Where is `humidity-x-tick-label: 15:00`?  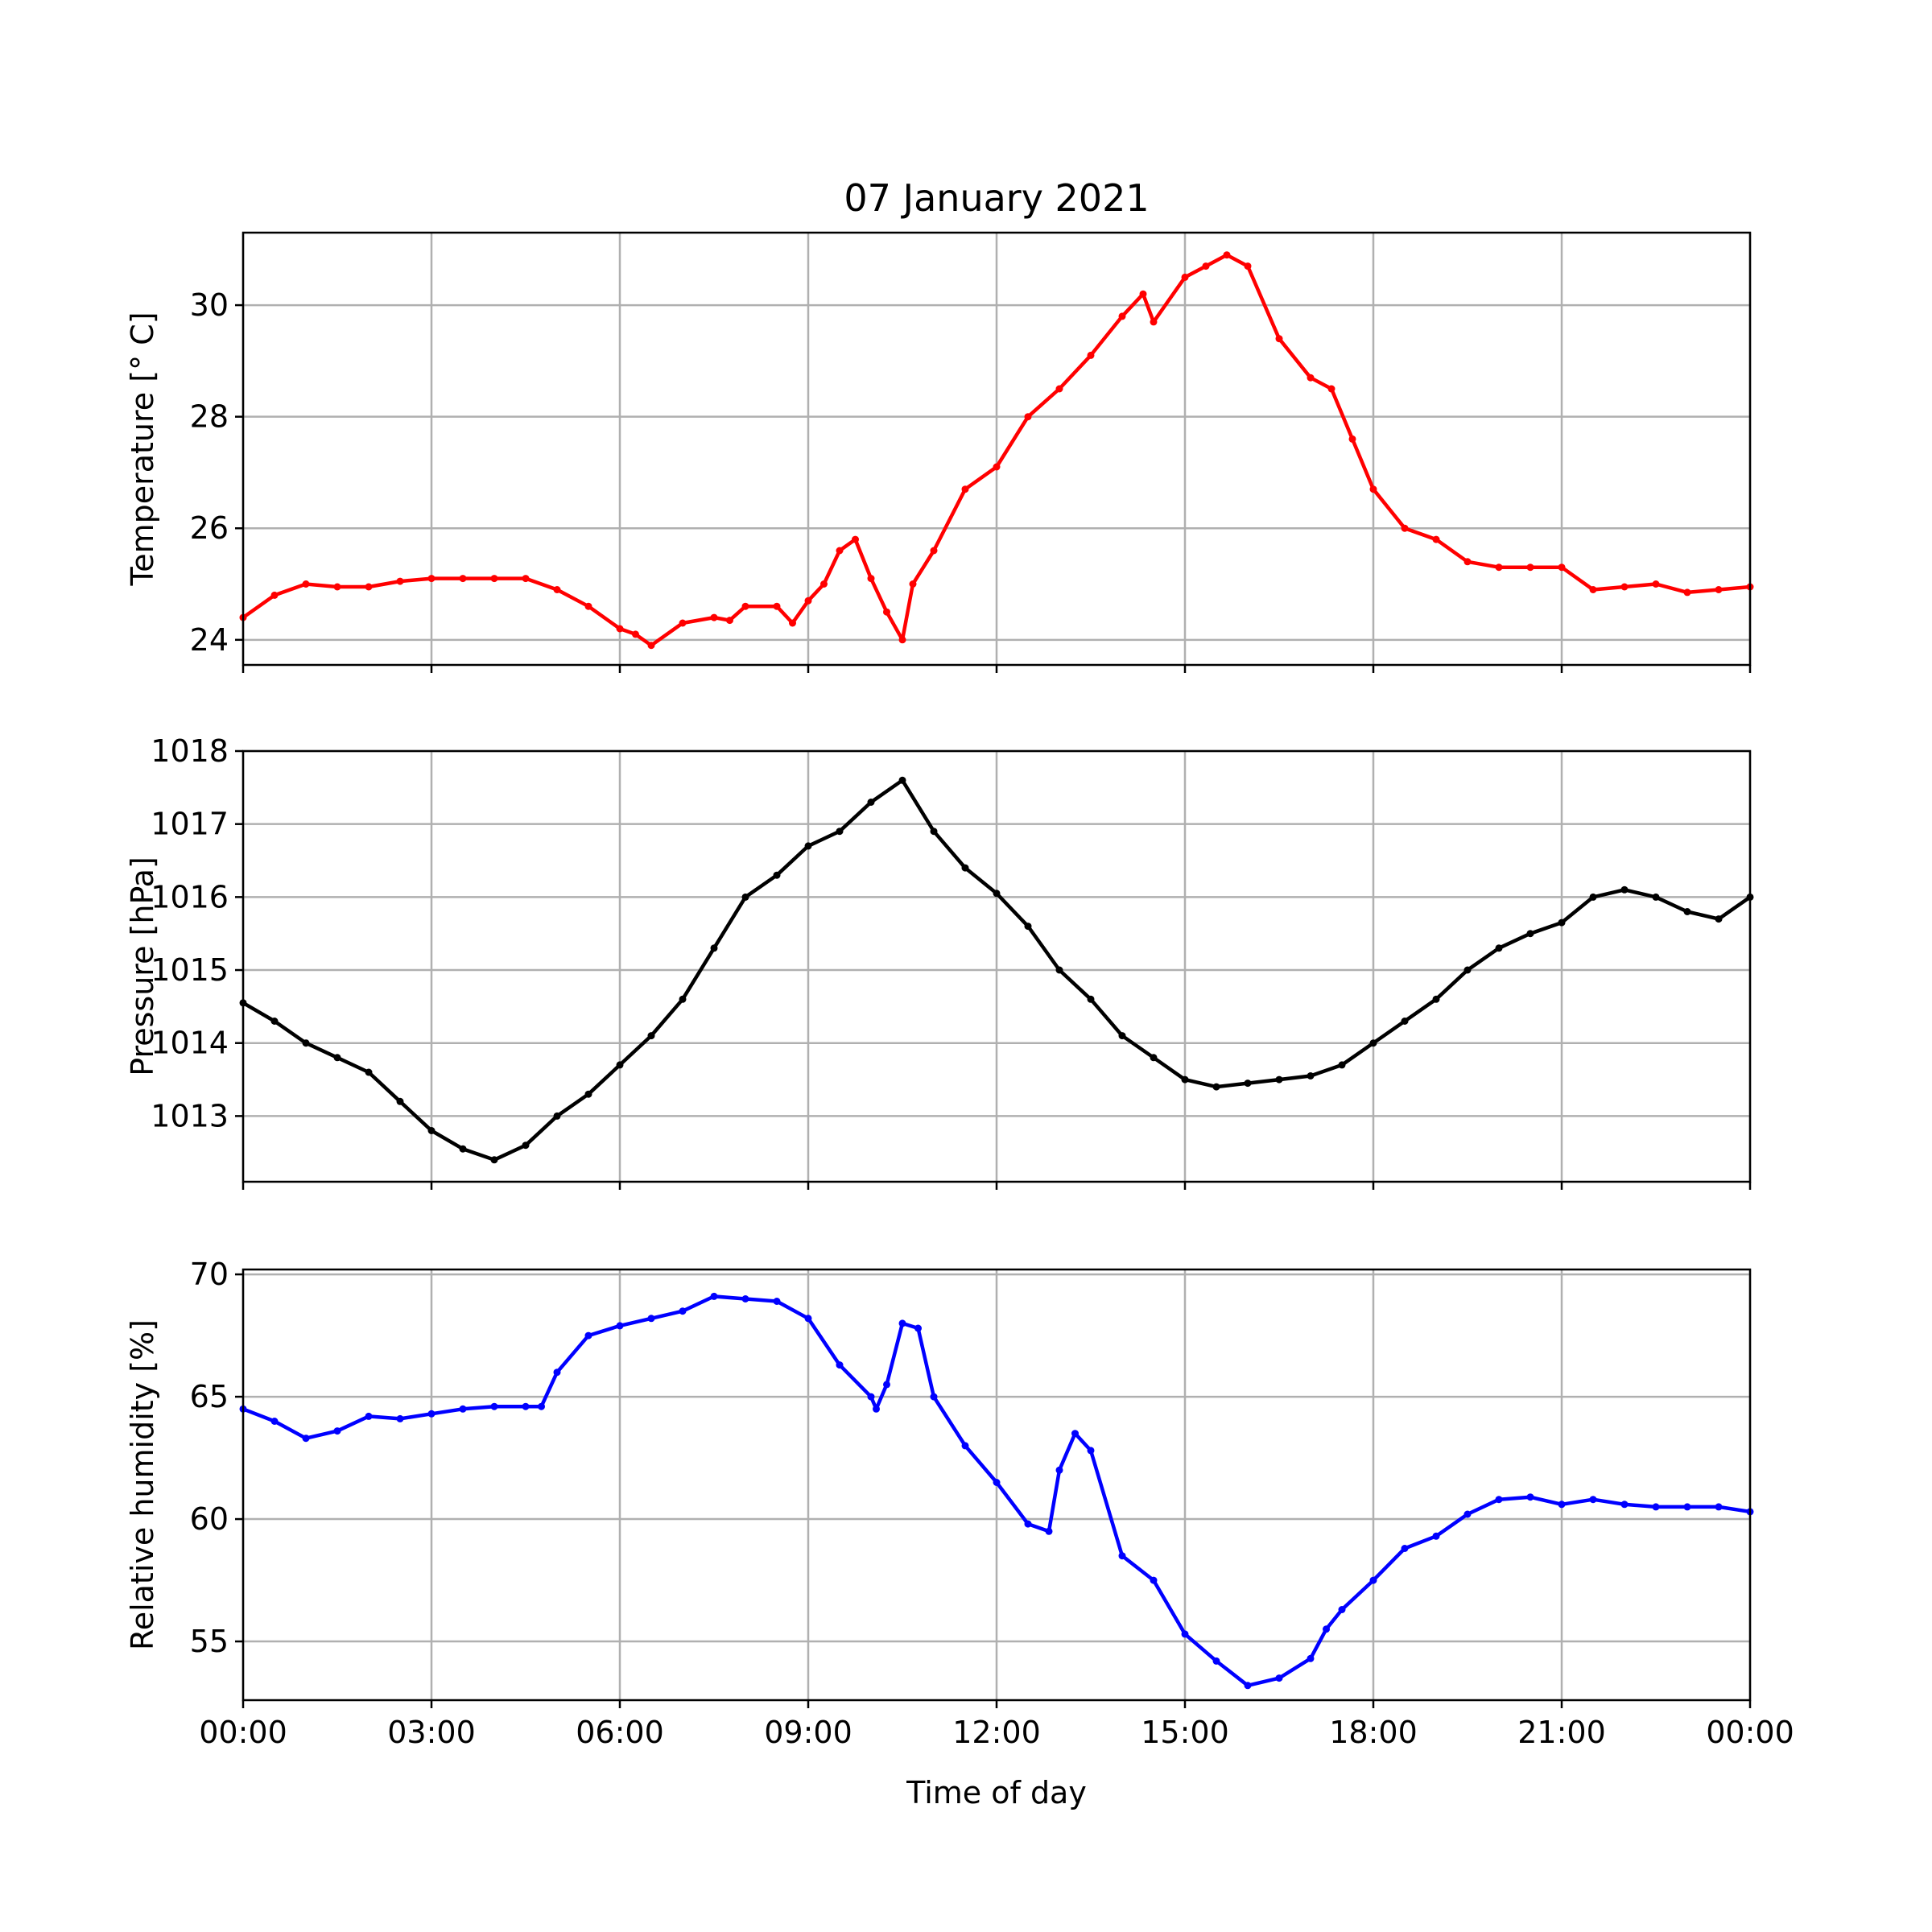
humidity-x-tick-label: 15:00 is located at coordinates (1185, 1732).